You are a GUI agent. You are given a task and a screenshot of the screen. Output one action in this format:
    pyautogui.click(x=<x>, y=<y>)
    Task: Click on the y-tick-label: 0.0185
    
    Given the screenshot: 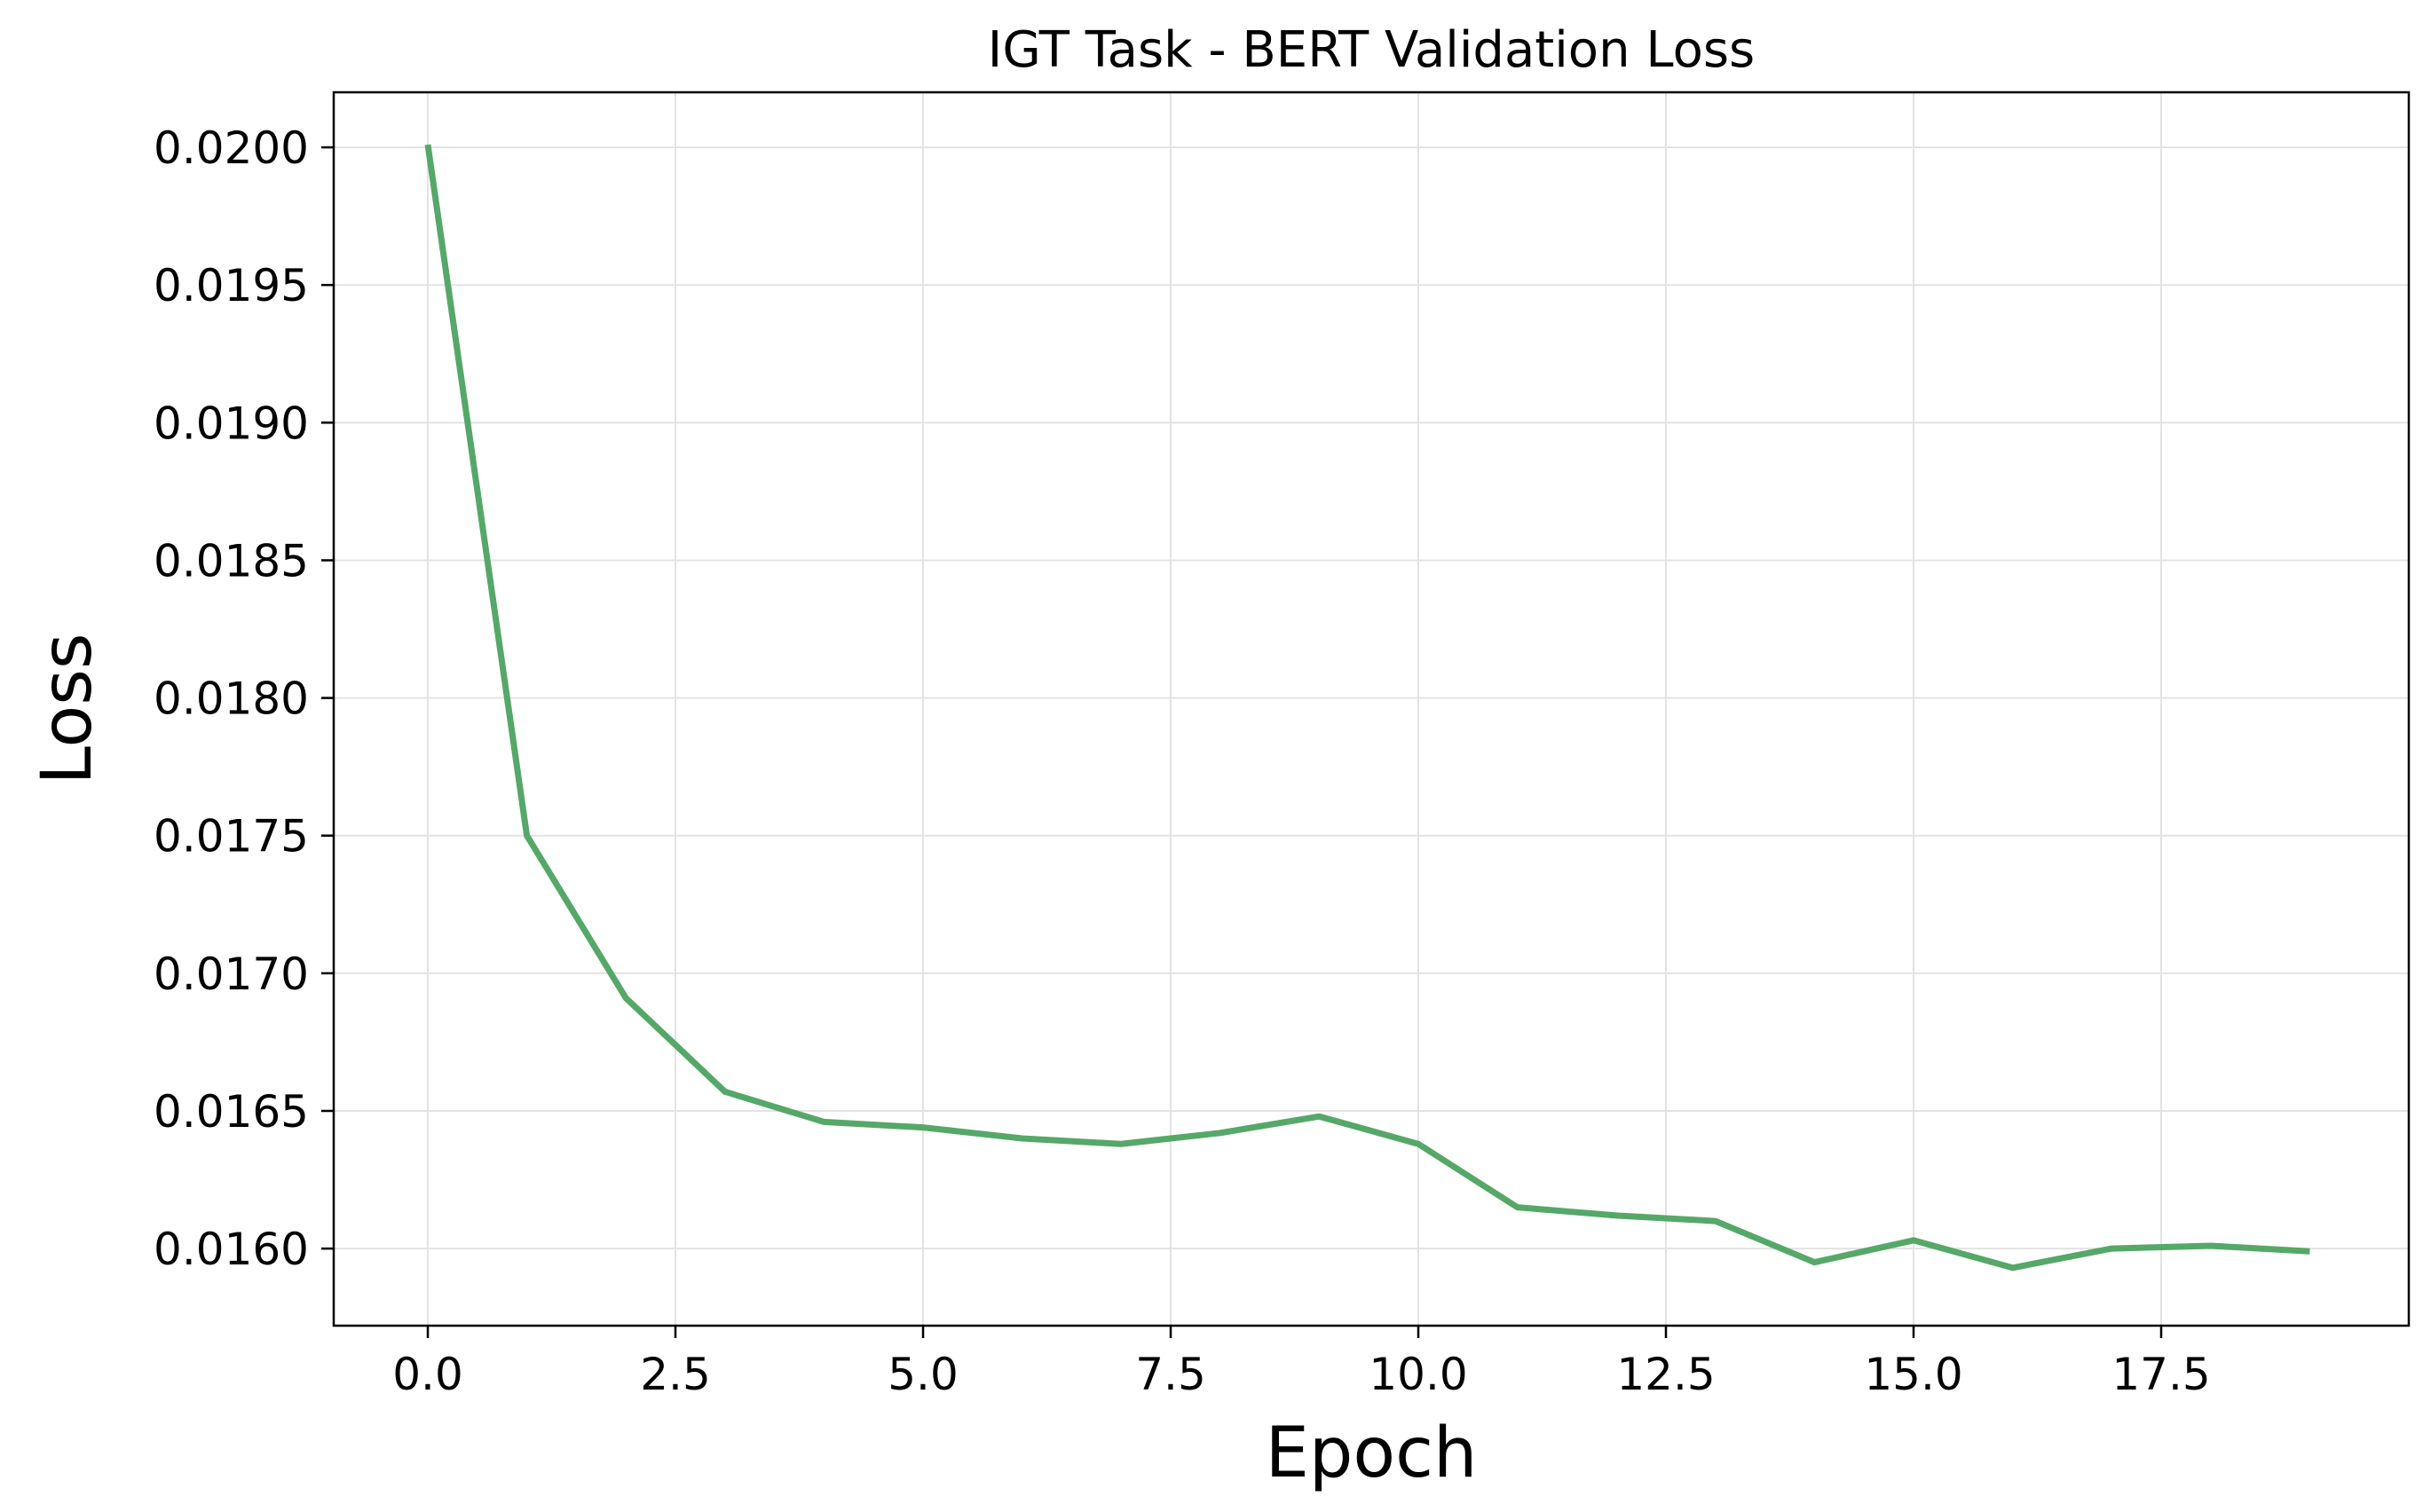 What is the action you would take?
    pyautogui.click(x=231, y=561)
    